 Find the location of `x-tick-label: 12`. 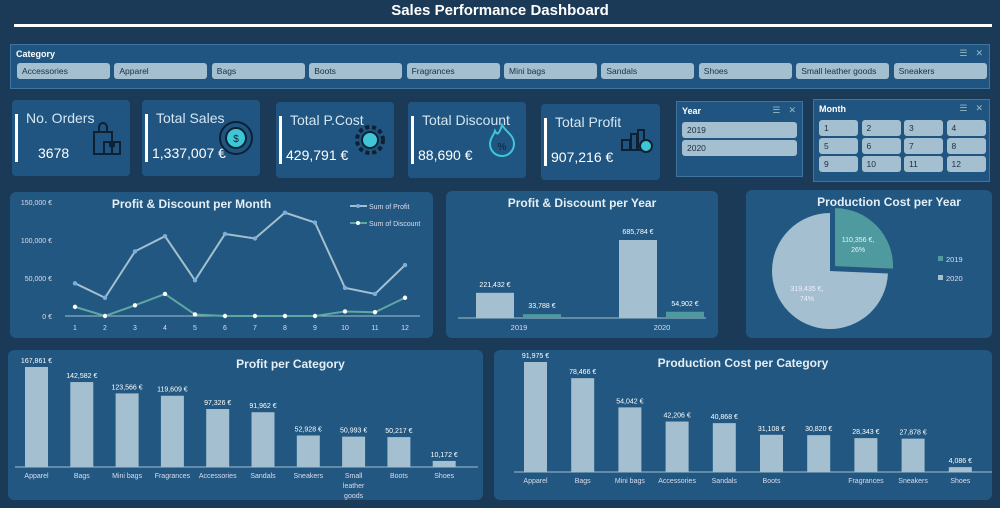

x-tick-label: 12 is located at coordinates (405, 328).